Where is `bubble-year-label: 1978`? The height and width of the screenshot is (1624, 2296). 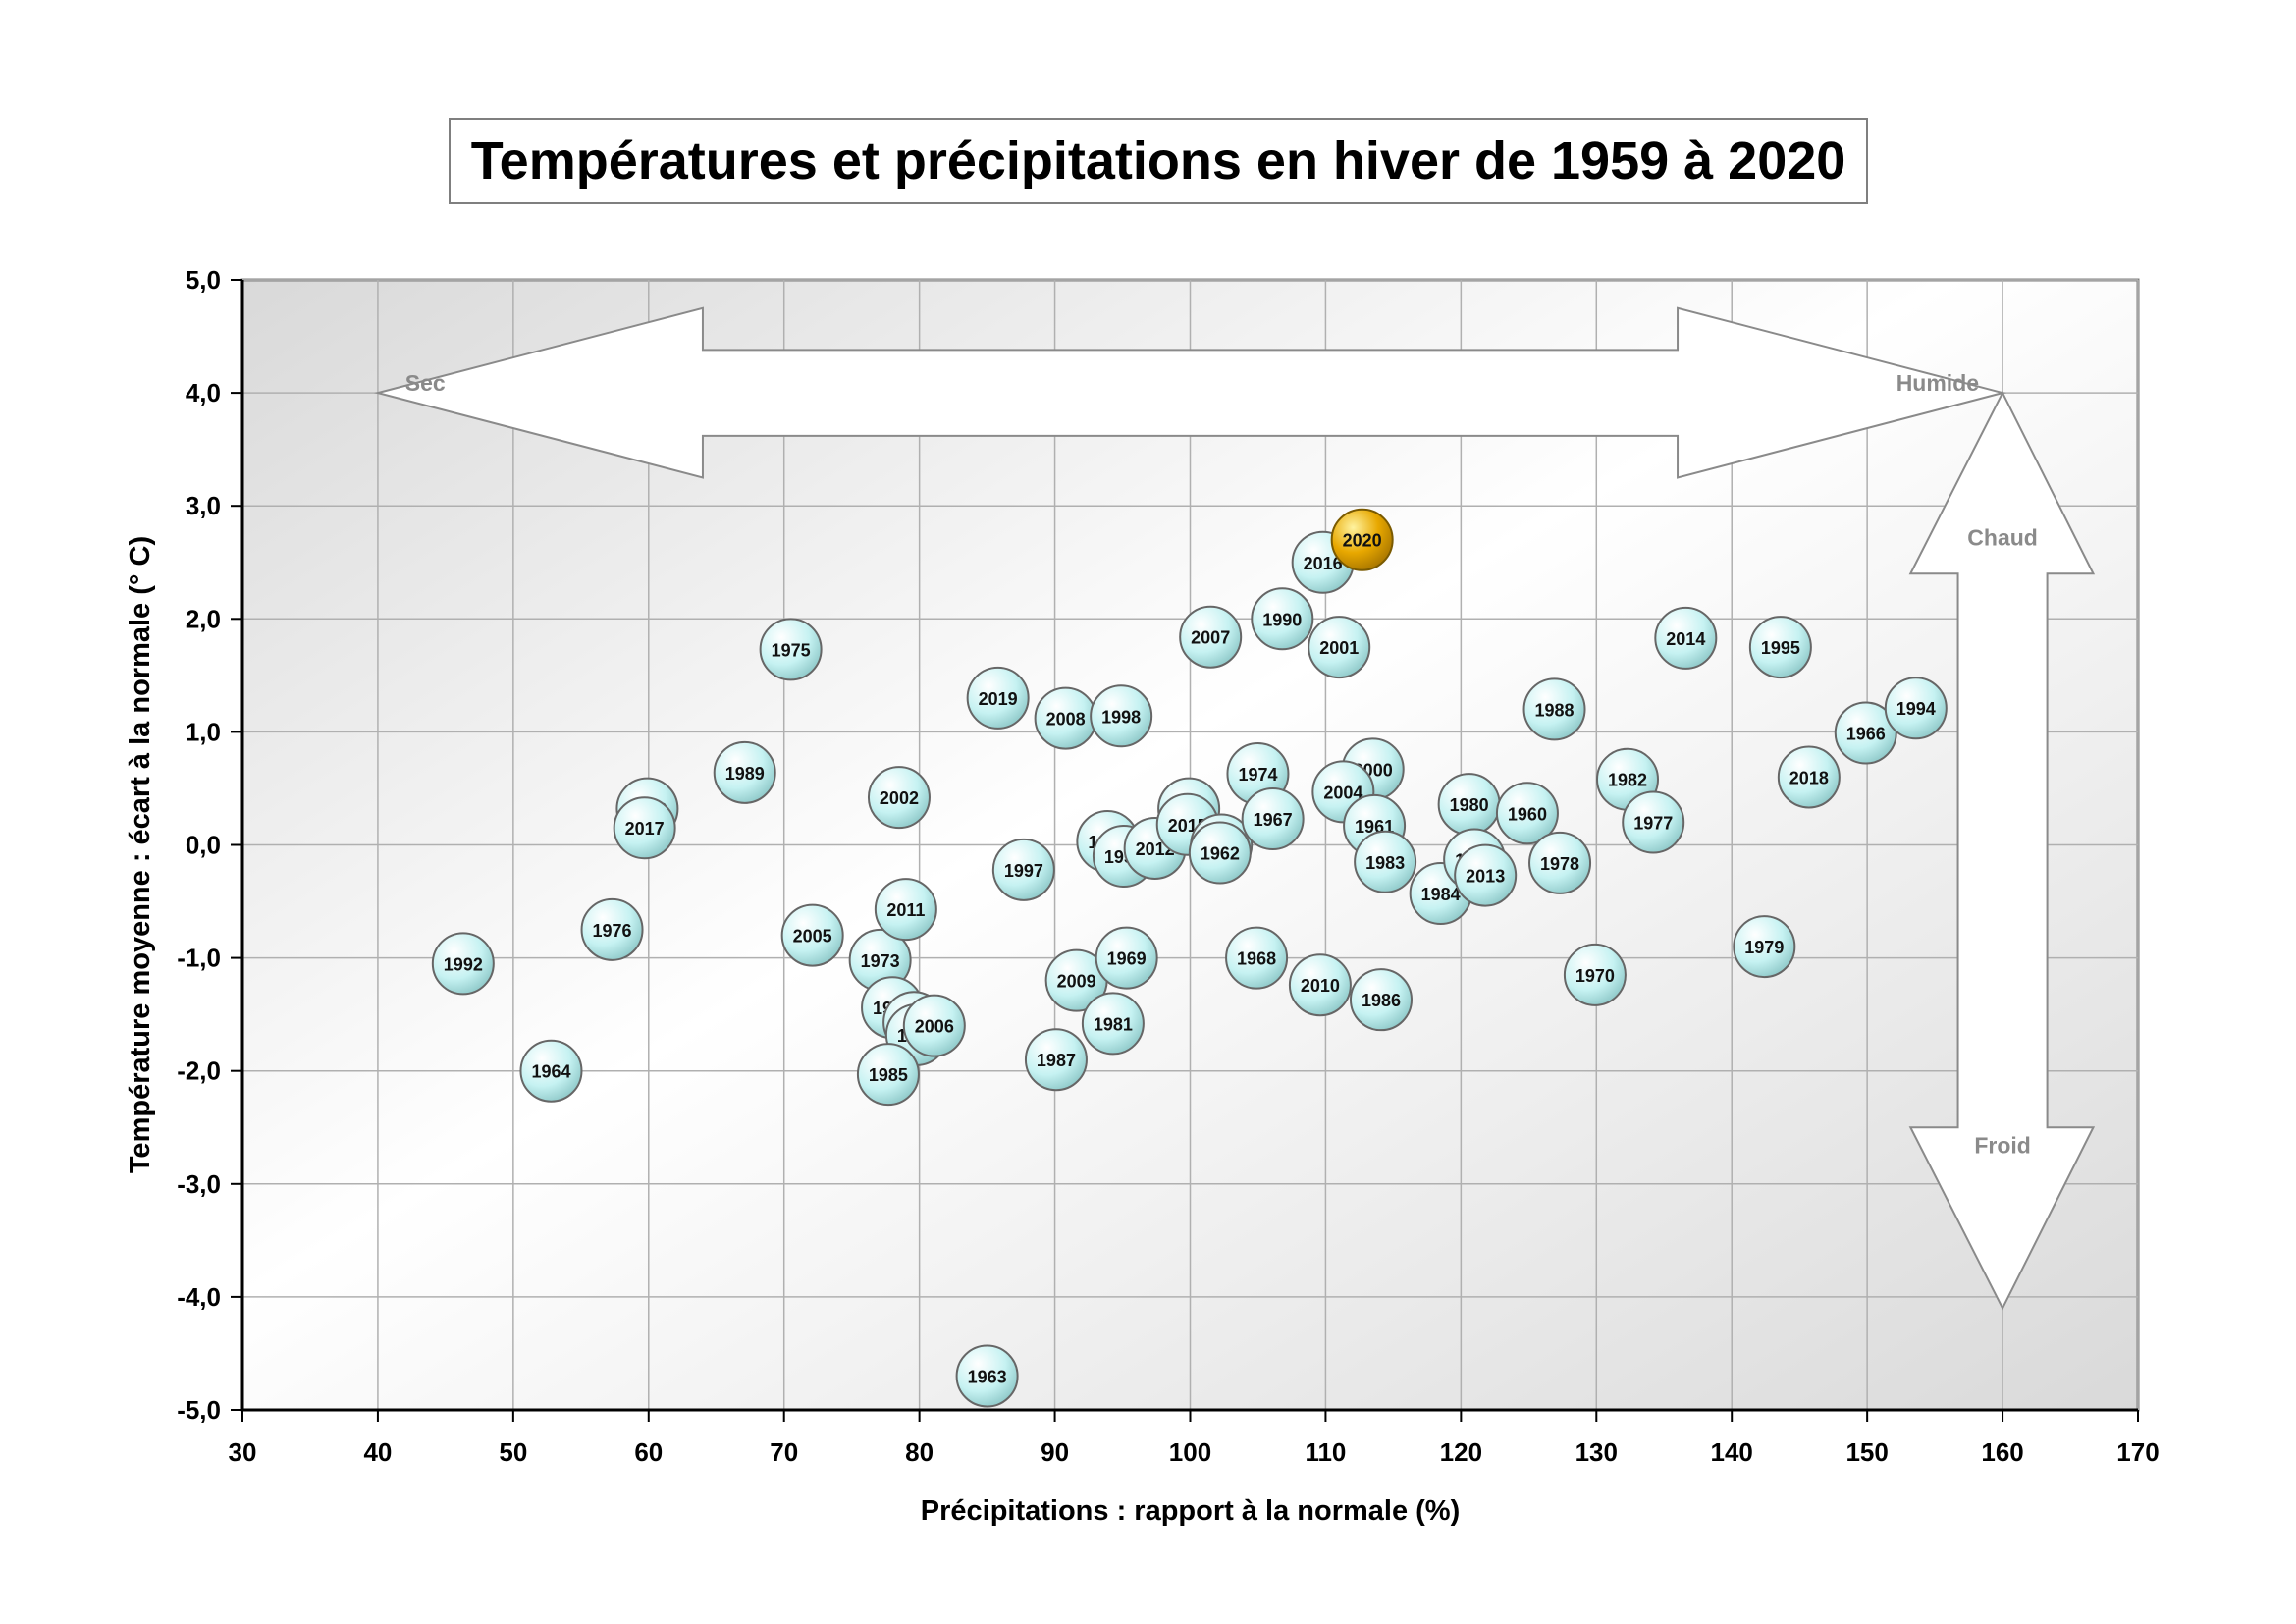 bubble-year-label: 1978 is located at coordinates (1560, 864).